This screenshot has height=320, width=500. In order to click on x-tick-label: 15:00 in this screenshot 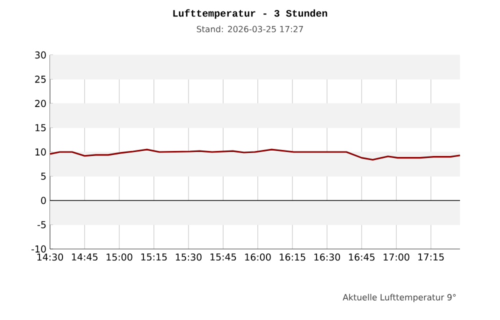, I will do `click(119, 257)`.